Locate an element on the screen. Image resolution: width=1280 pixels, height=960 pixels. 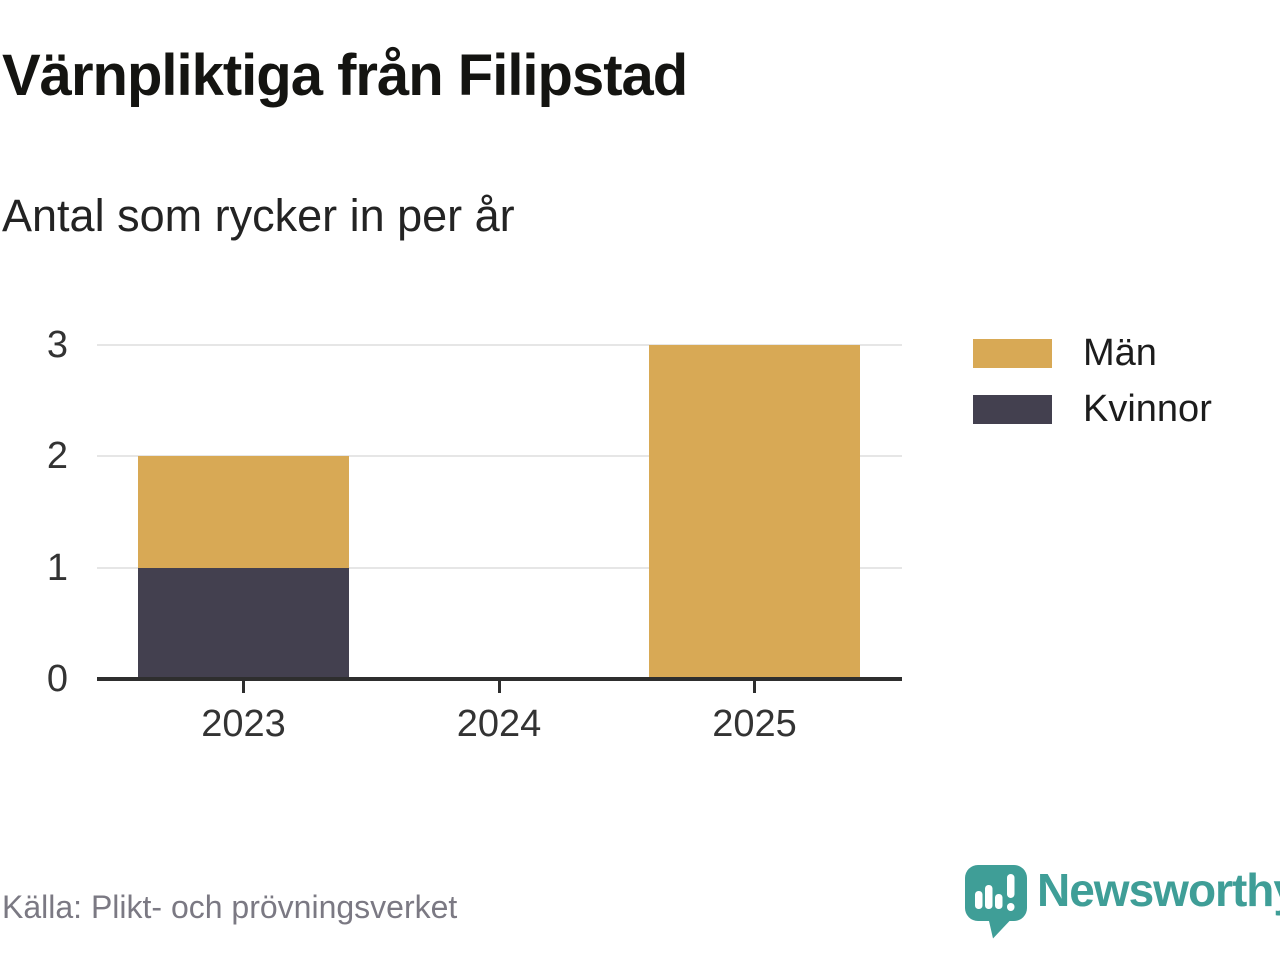
x-axis-label-2024: 2024 is located at coordinates (499, 724).